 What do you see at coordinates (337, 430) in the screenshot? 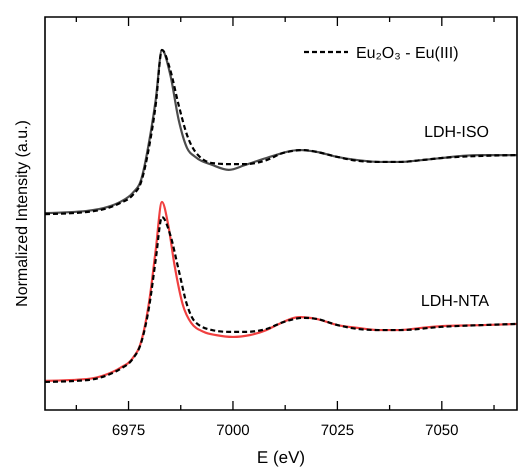
I see `x-tick-label: 7025` at bounding box center [337, 430].